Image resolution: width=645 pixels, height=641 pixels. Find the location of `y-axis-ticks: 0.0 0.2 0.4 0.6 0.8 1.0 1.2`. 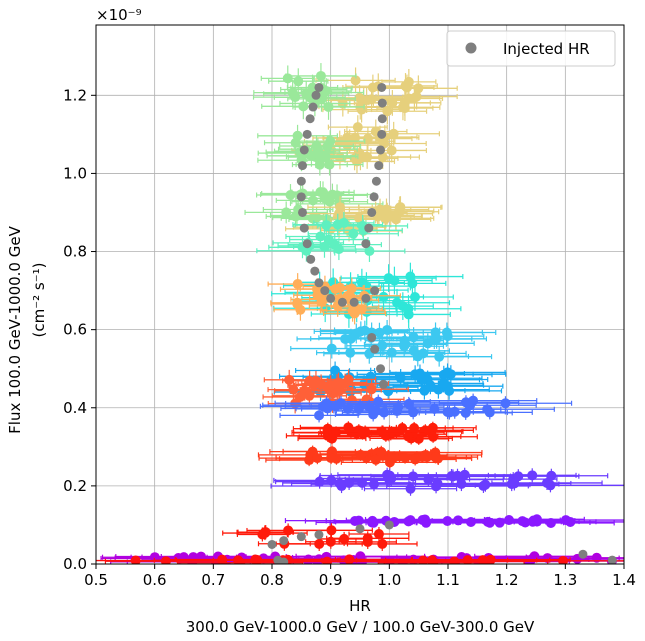

y-axis-ticks: 0.0 0.2 0.4 0.6 0.8 1.0 1.2 is located at coordinates (79, 329).